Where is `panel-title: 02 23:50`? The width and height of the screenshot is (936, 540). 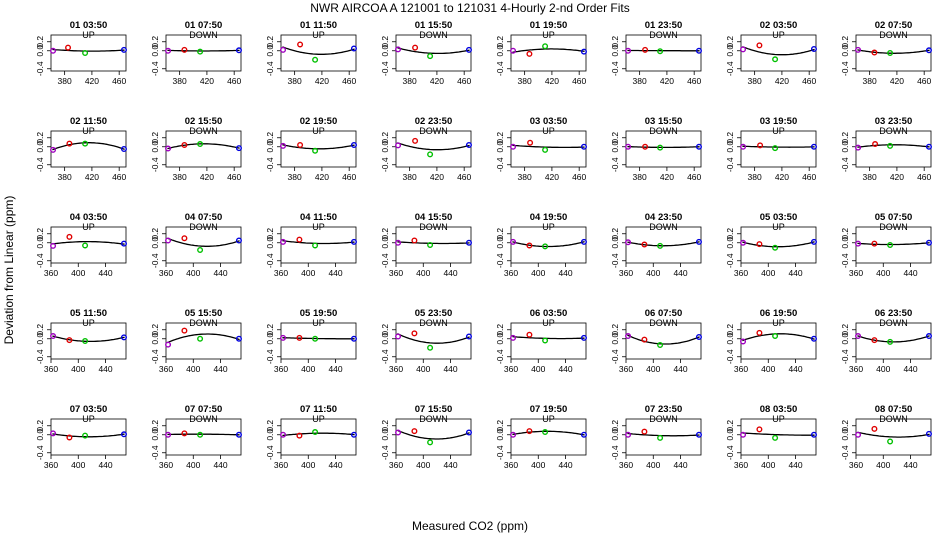
panel-title: 02 23:50 is located at coordinates (434, 121).